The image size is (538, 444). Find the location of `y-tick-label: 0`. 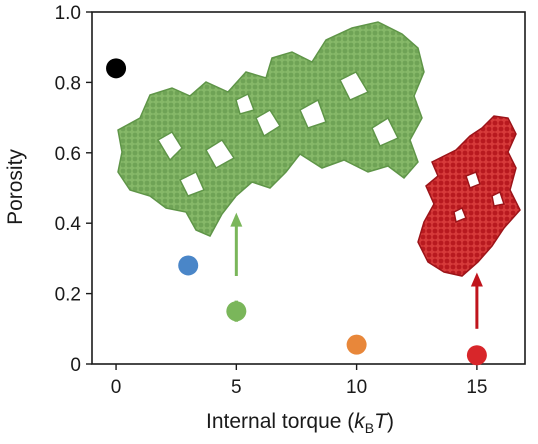

y-tick-label: 0 is located at coordinates (75, 365).